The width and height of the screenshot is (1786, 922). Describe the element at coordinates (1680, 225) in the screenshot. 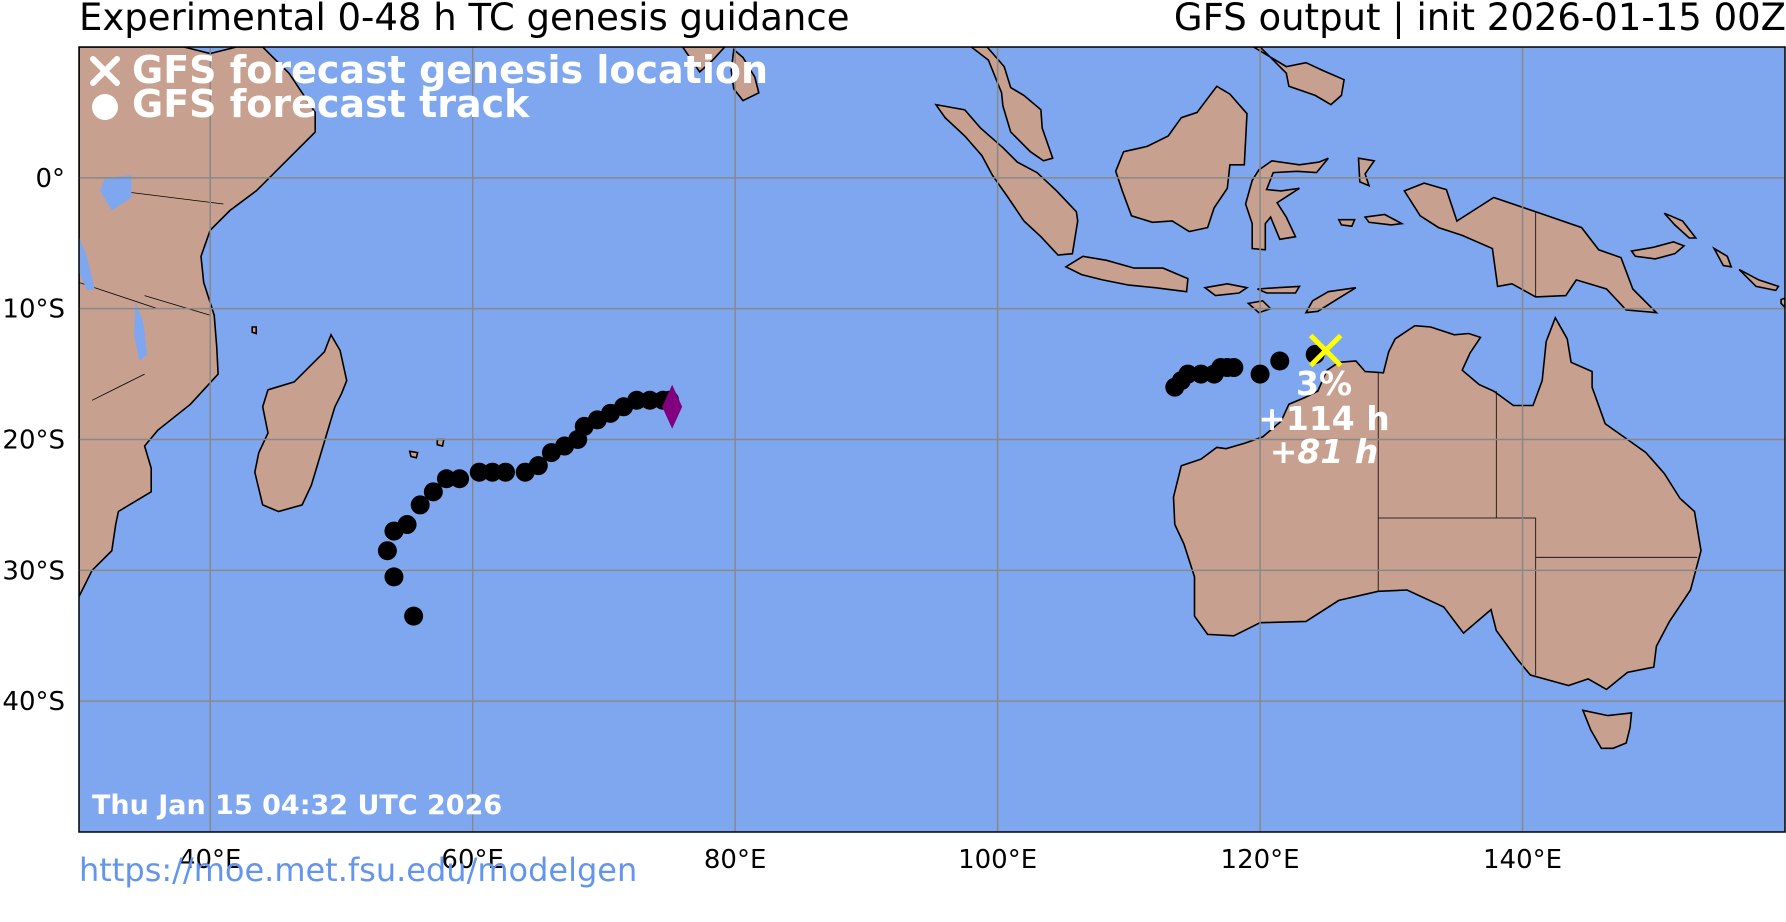

I see `landmass-new-ireland` at that location.